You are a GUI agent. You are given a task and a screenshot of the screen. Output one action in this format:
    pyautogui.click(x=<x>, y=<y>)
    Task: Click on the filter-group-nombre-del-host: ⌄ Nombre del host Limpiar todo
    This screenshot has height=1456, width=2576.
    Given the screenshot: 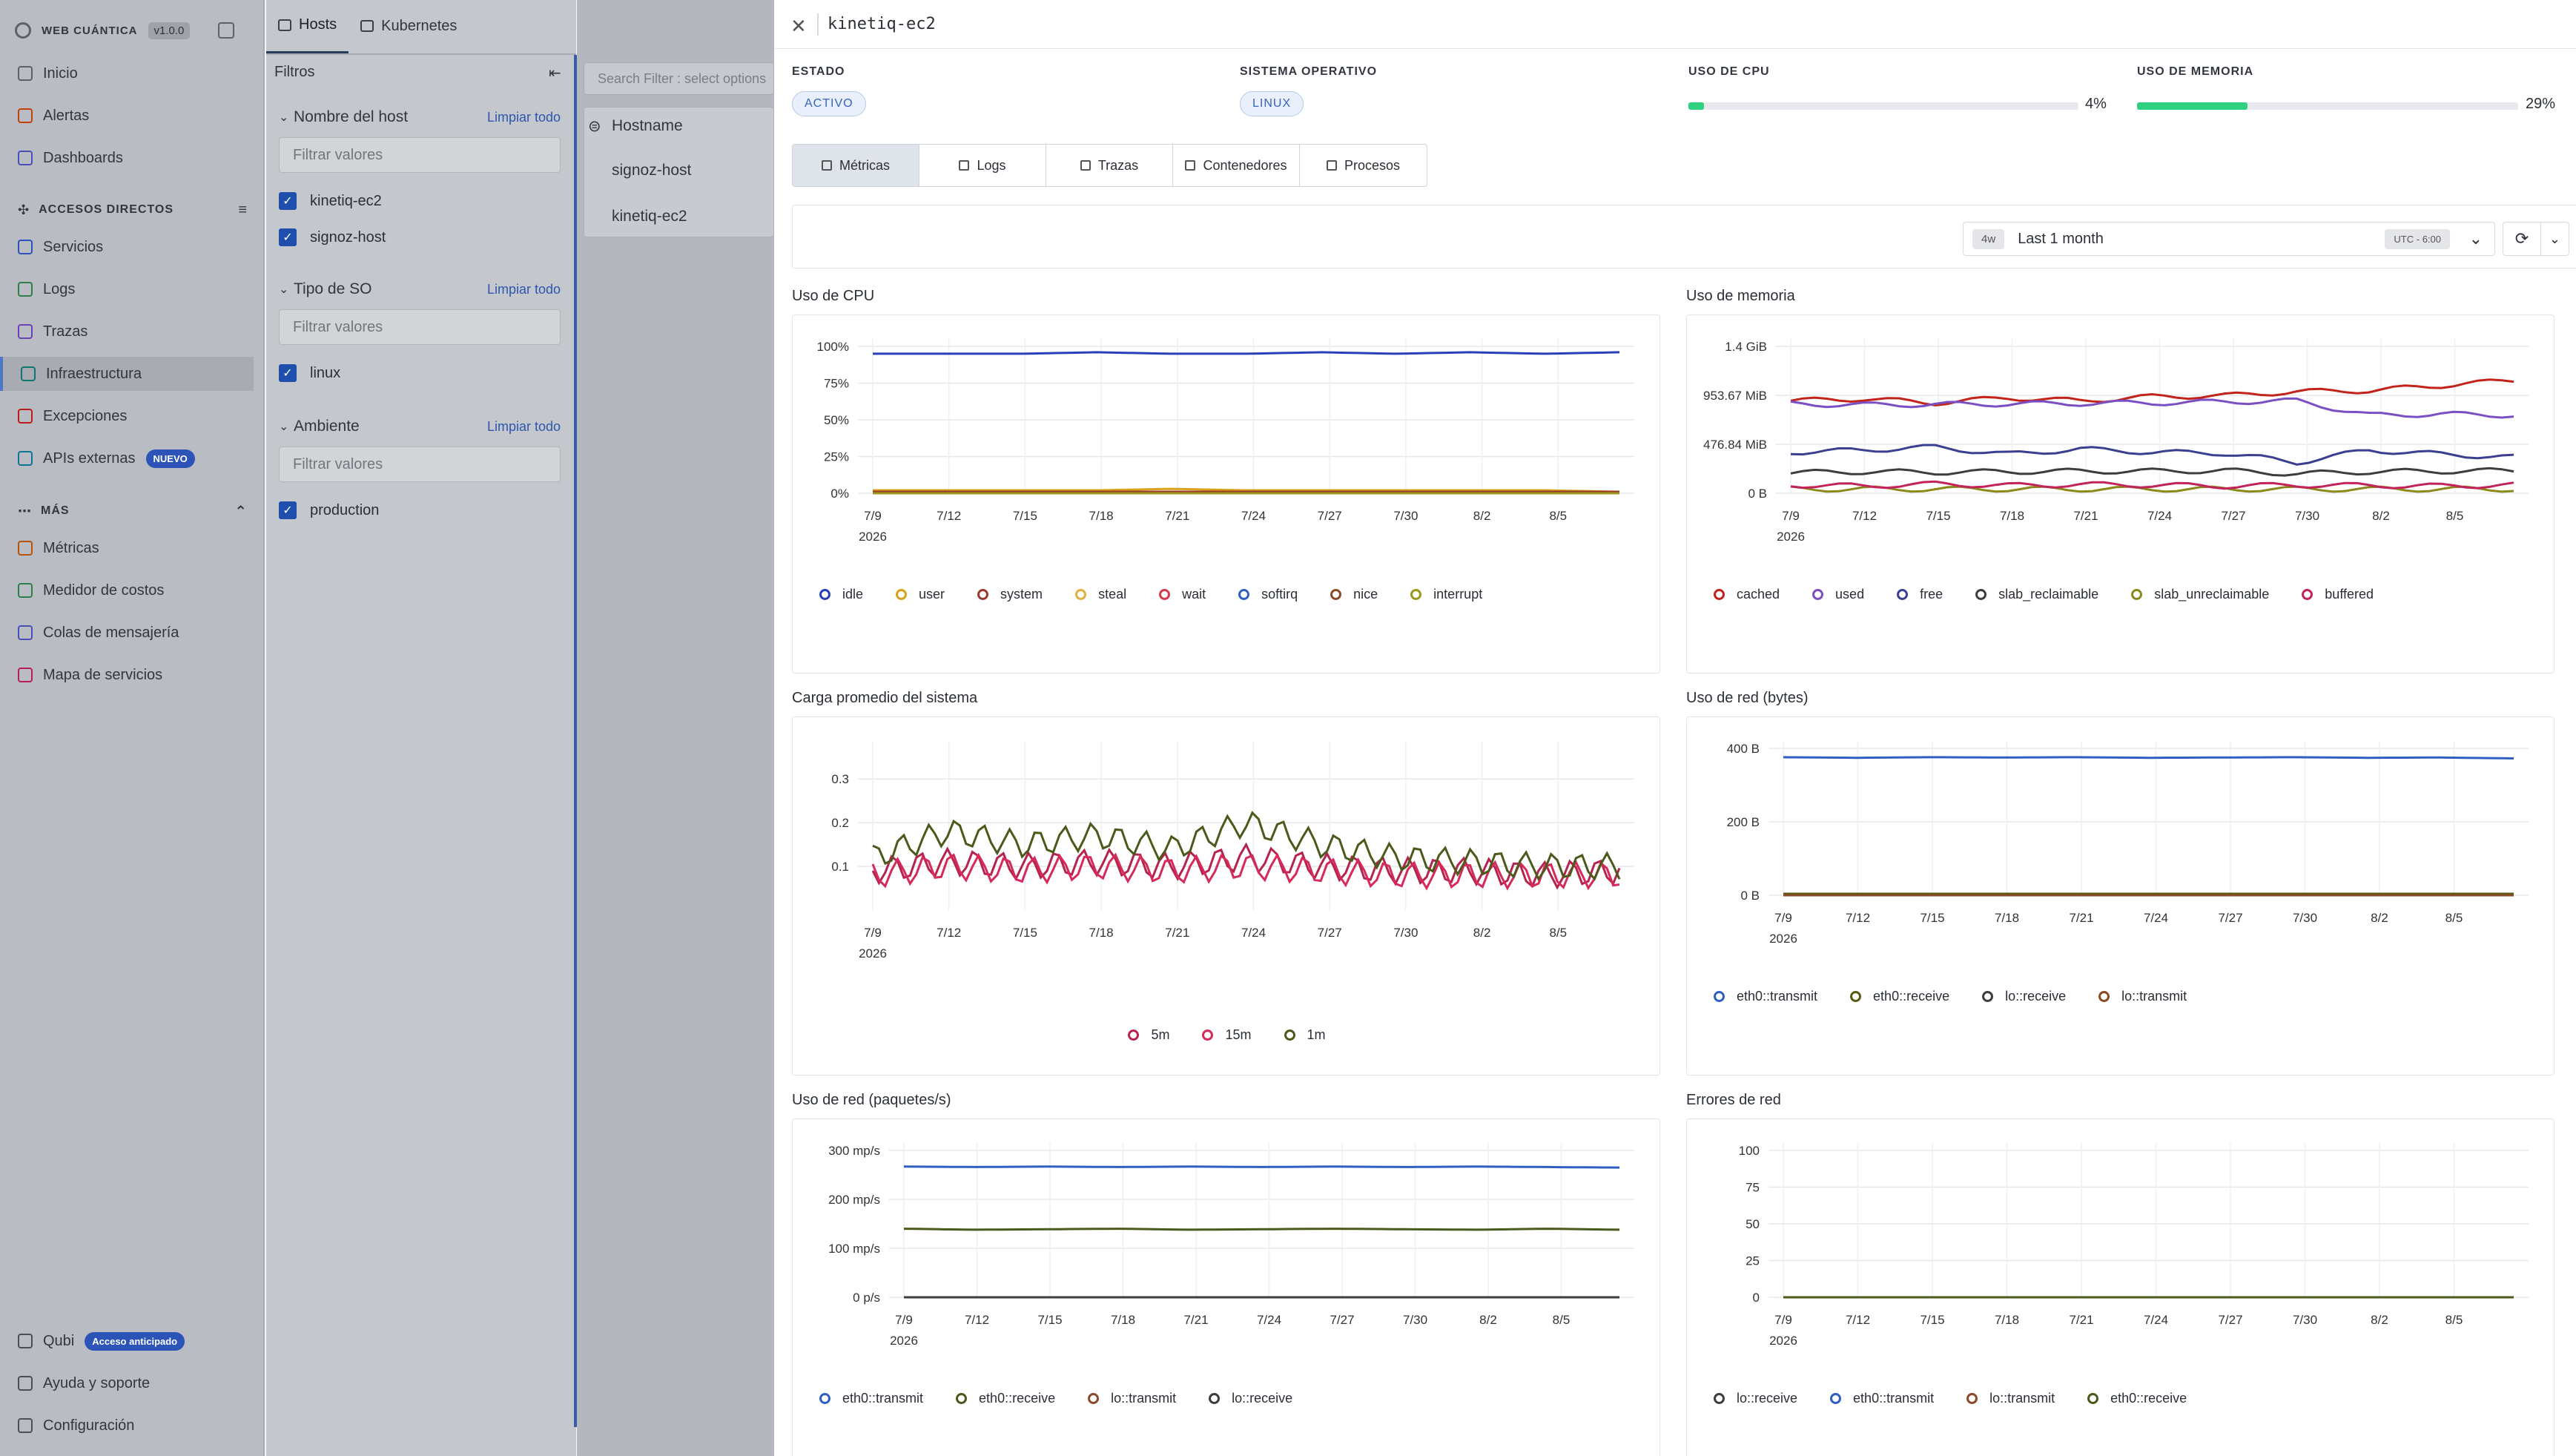 What is the action you would take?
    pyautogui.click(x=420, y=117)
    